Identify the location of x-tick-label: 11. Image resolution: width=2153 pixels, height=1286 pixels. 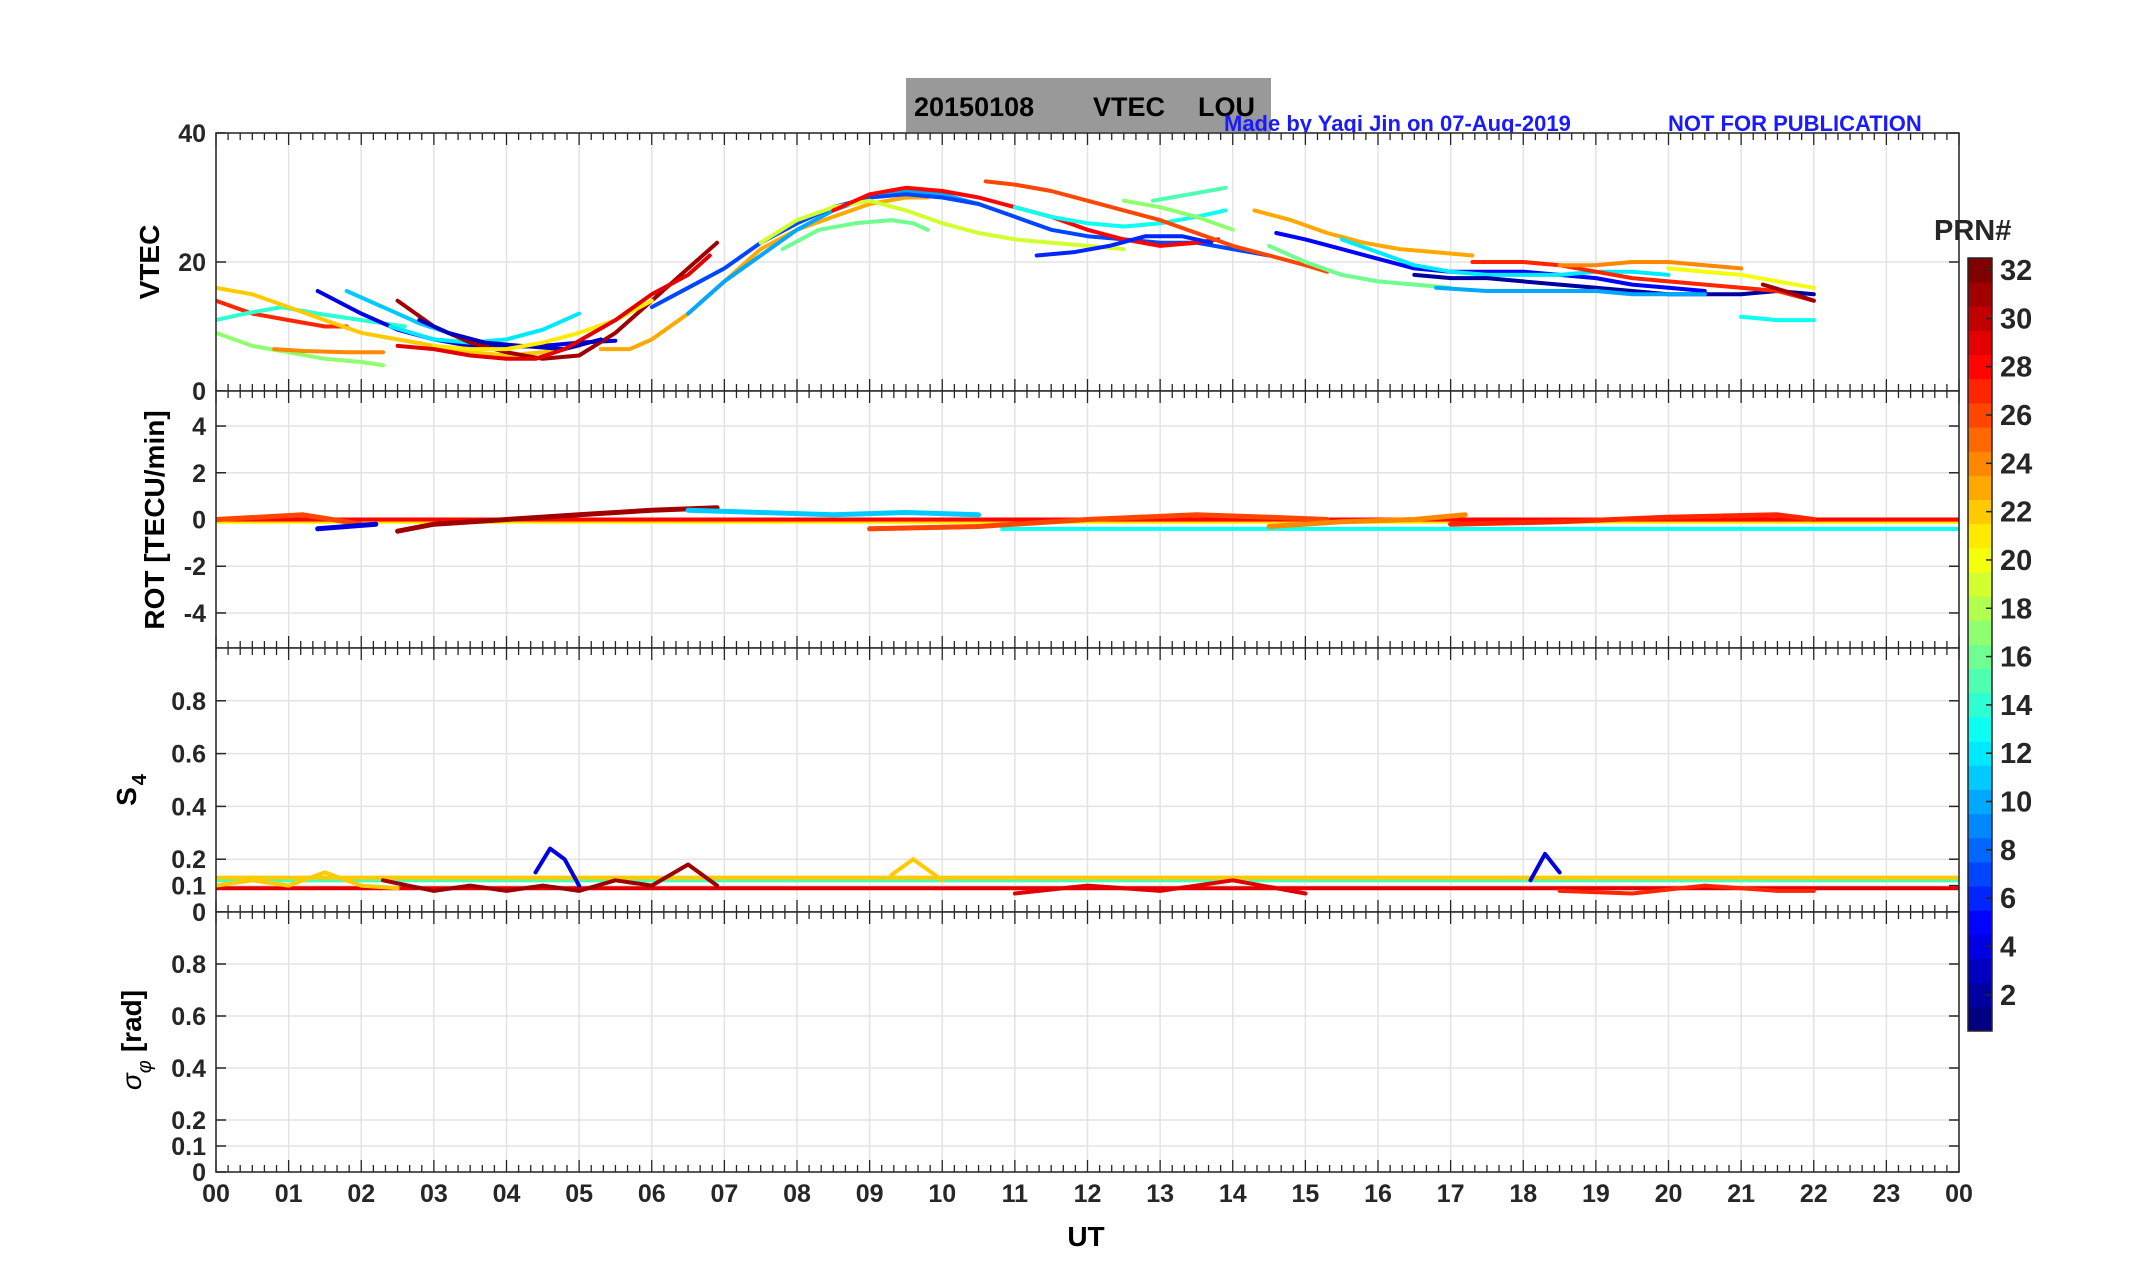
(1015, 1194).